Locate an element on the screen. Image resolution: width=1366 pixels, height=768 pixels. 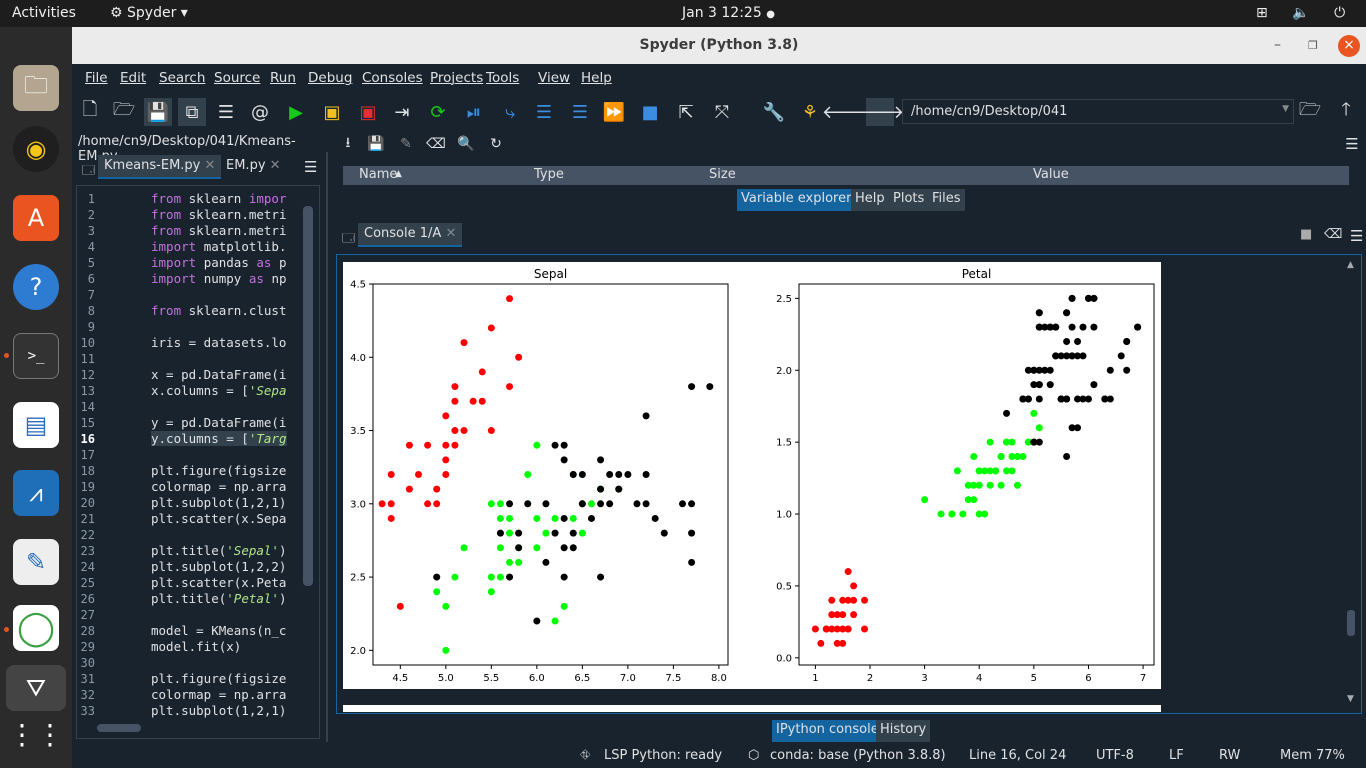
code-line: import pandas as p is located at coordinates (219, 262).